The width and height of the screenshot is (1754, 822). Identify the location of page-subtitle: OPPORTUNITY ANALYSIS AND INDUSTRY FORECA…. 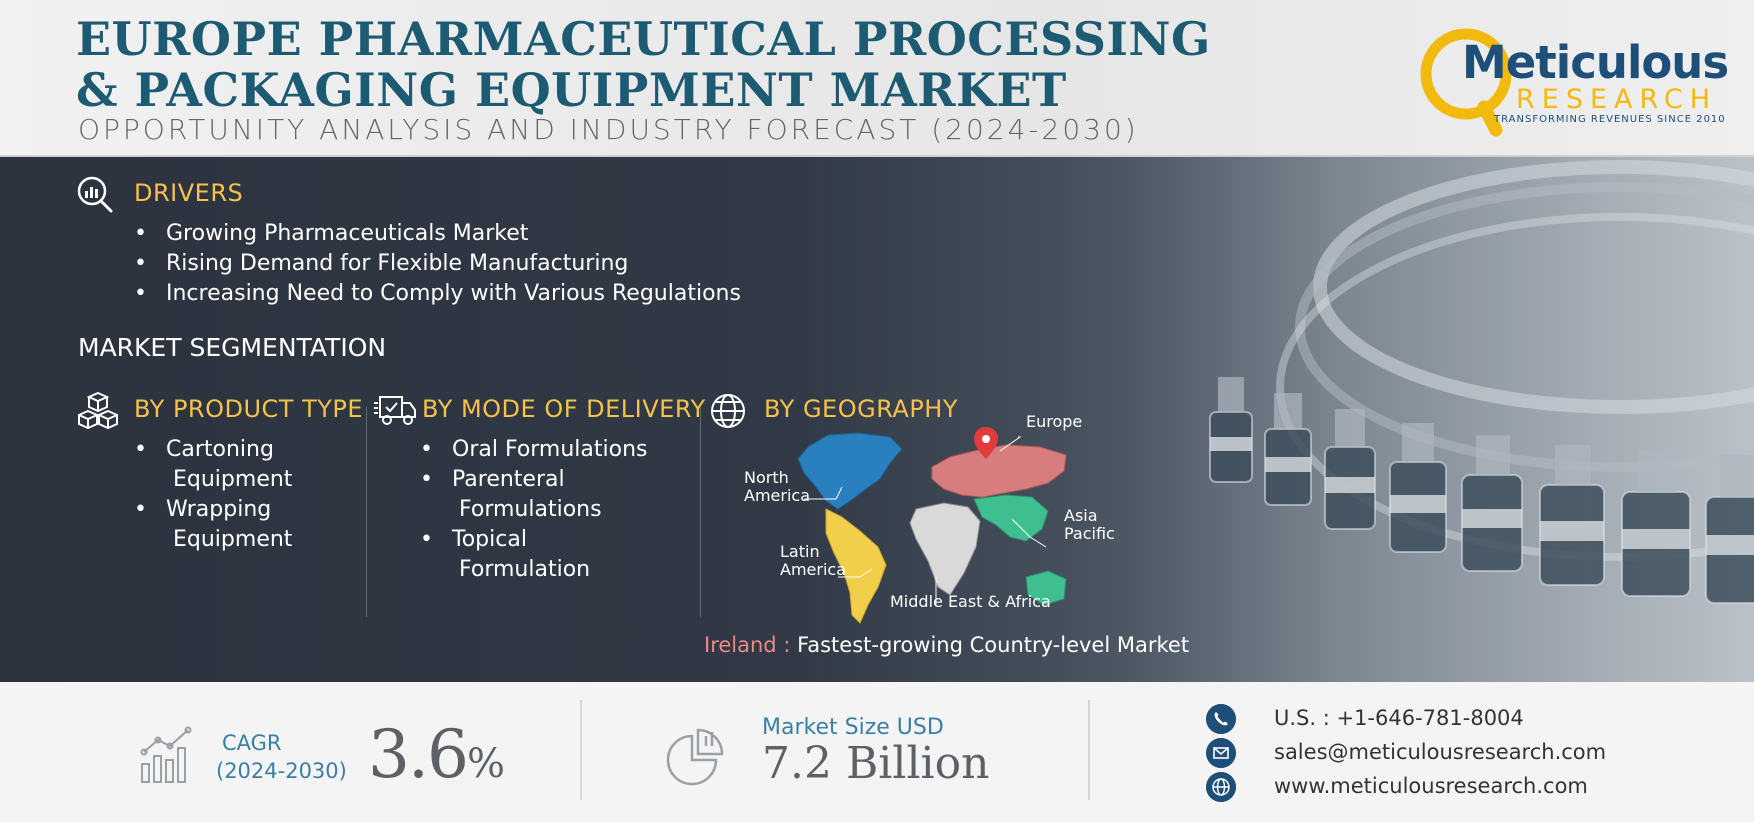
(608, 129).